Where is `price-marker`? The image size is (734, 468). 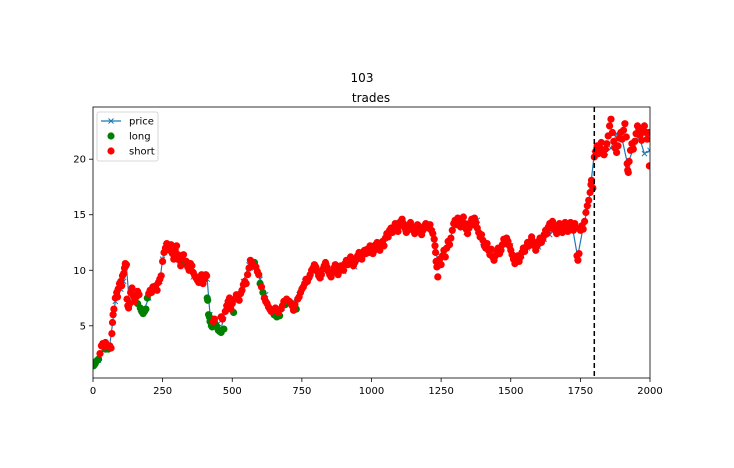
price-marker is located at coordinates (648, 150).